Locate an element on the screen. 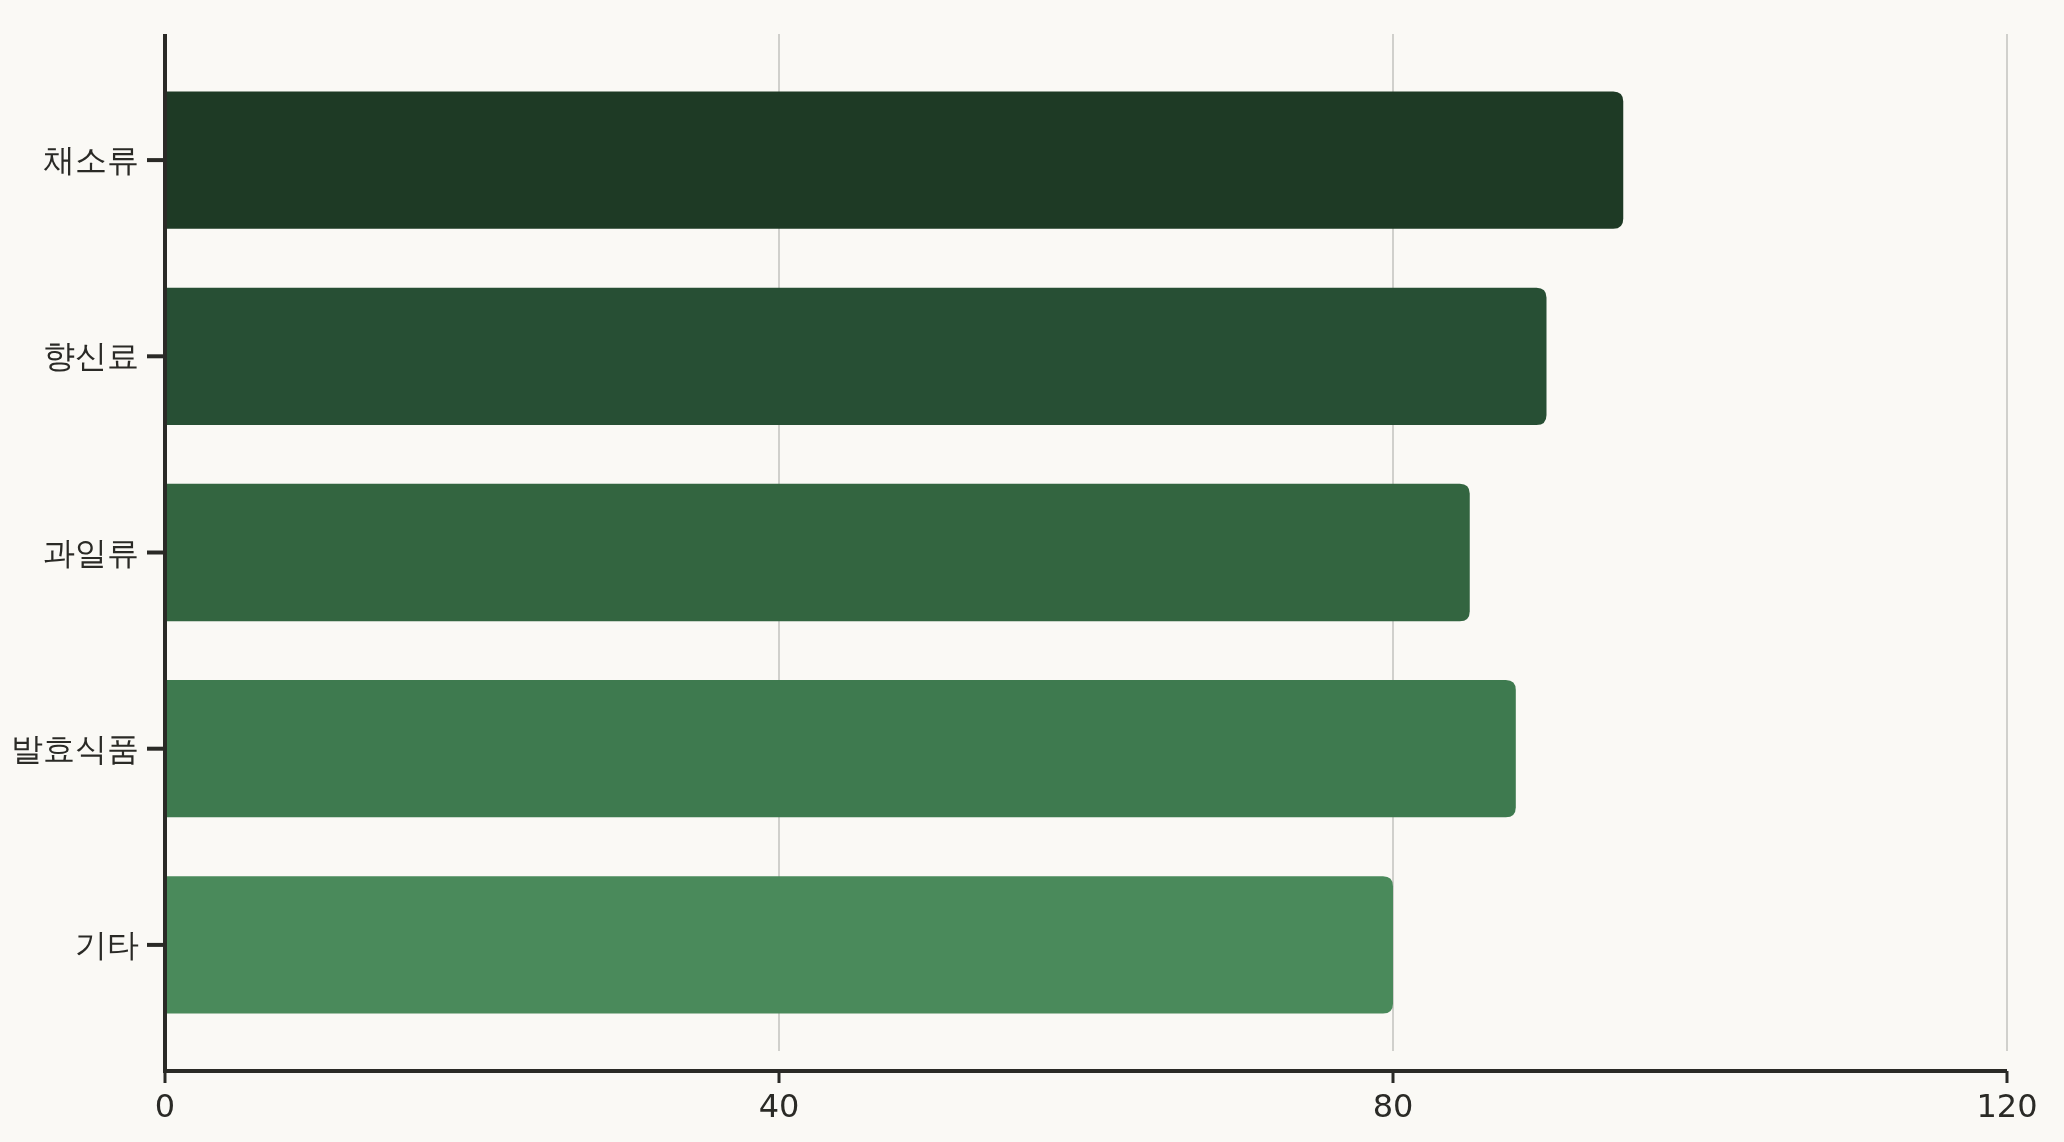 The image size is (2064, 1142). x-tick-label: 120 is located at coordinates (2007, 1106).